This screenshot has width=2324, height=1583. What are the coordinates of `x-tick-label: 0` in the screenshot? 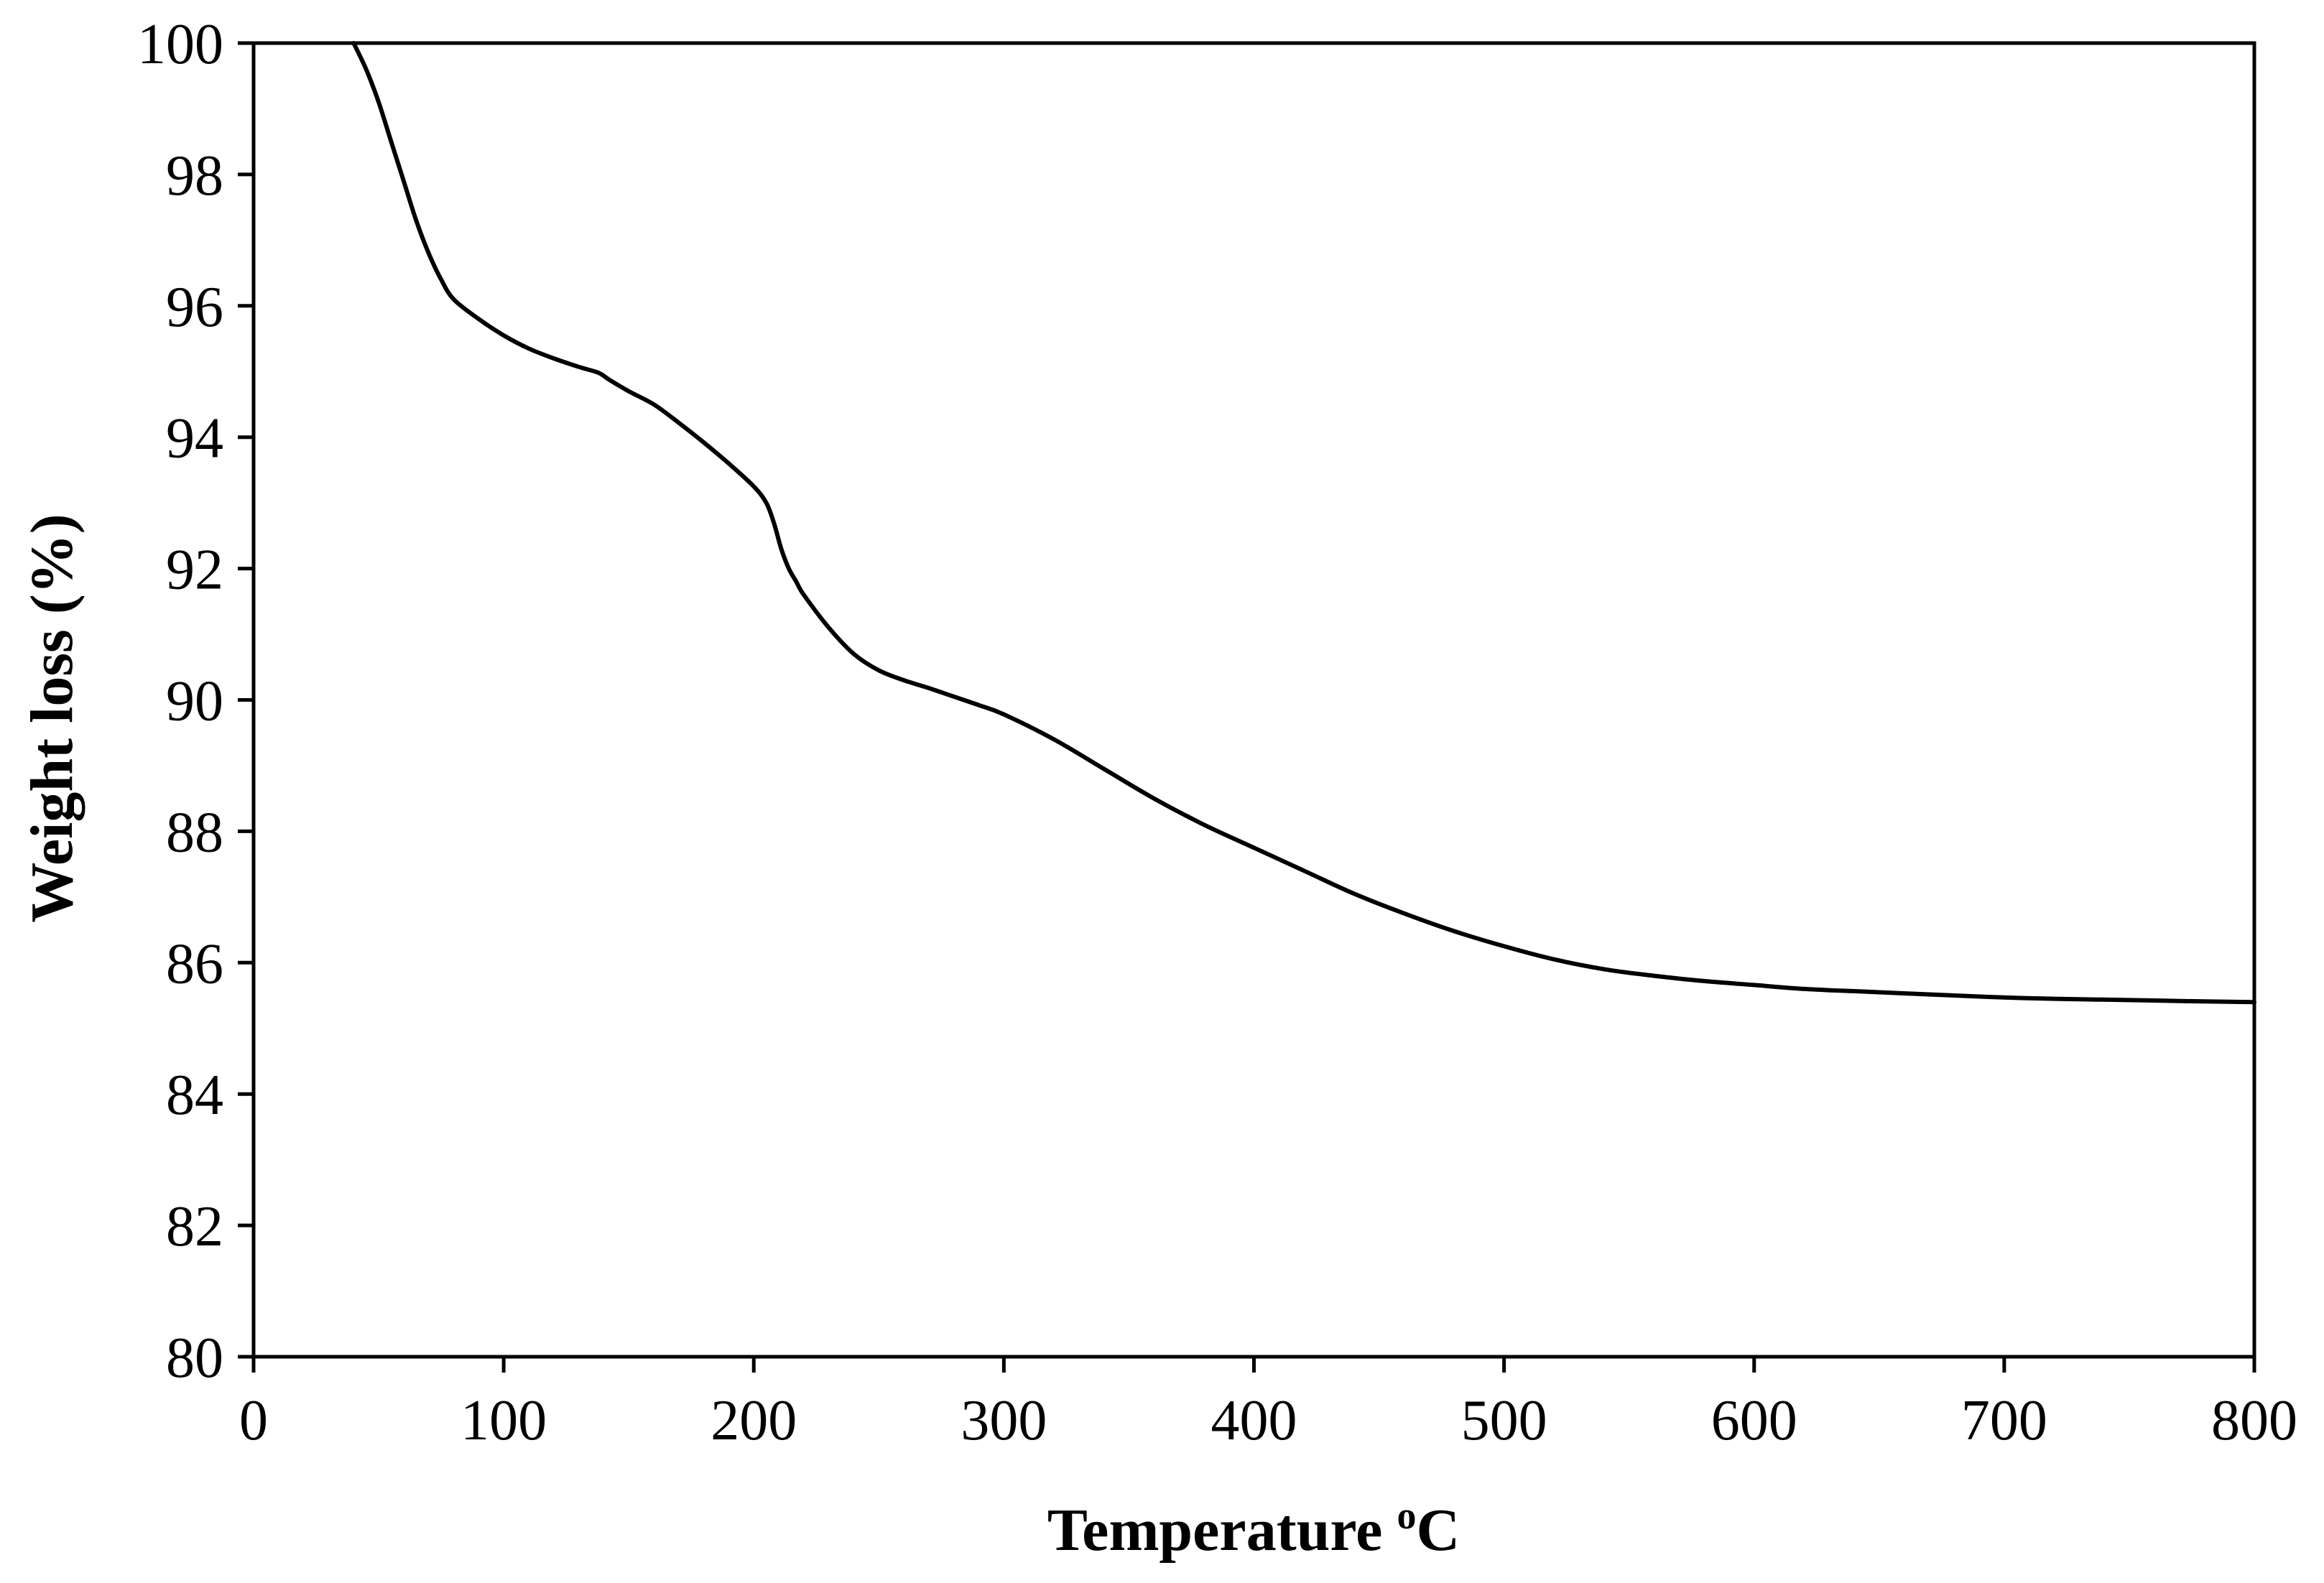 It's located at (253, 1420).